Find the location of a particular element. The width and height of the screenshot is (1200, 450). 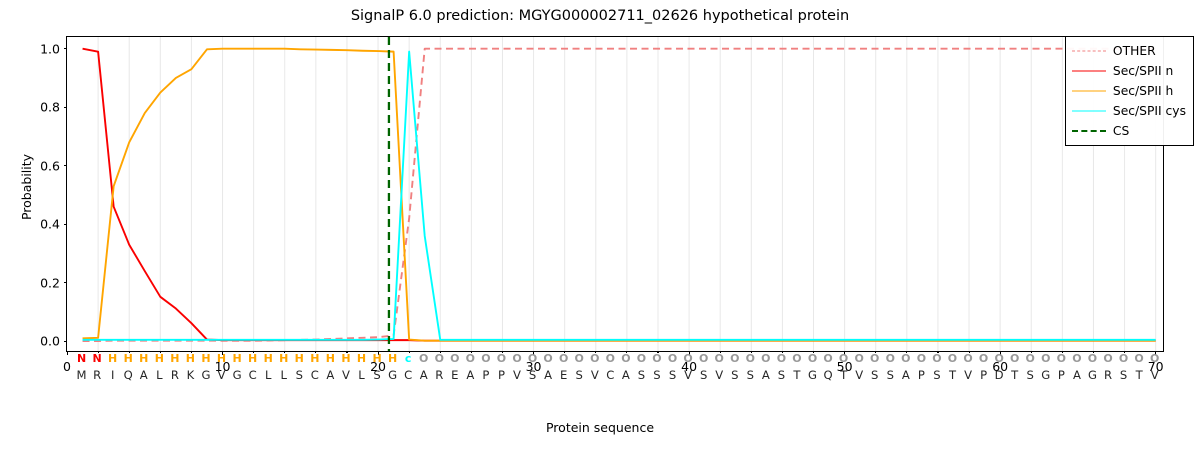

y-tick-label: 0.2 is located at coordinates (50, 283).